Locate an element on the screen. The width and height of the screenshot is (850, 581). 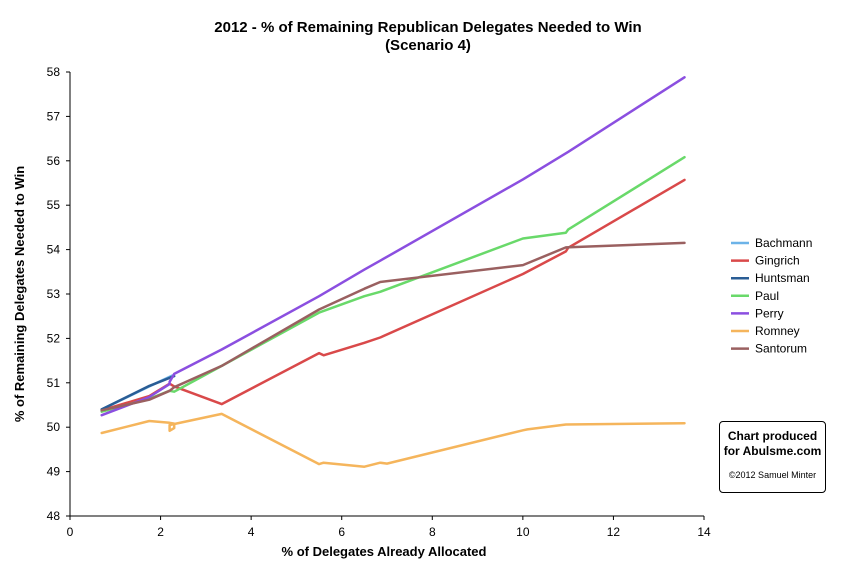
legend-label-bachmann: Bachmann is located at coordinates (783, 243).